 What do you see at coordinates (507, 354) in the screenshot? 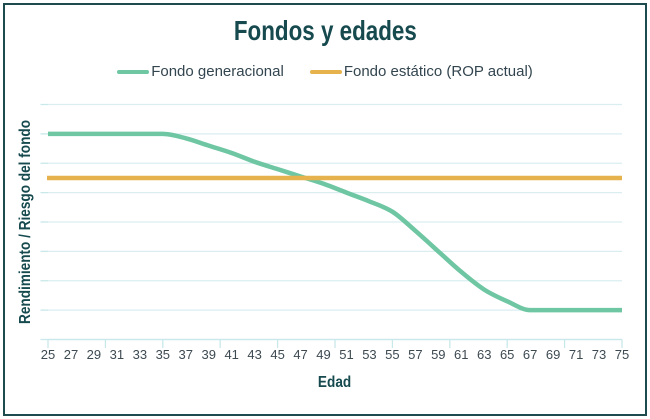
I see `x-tick-label: 65` at bounding box center [507, 354].